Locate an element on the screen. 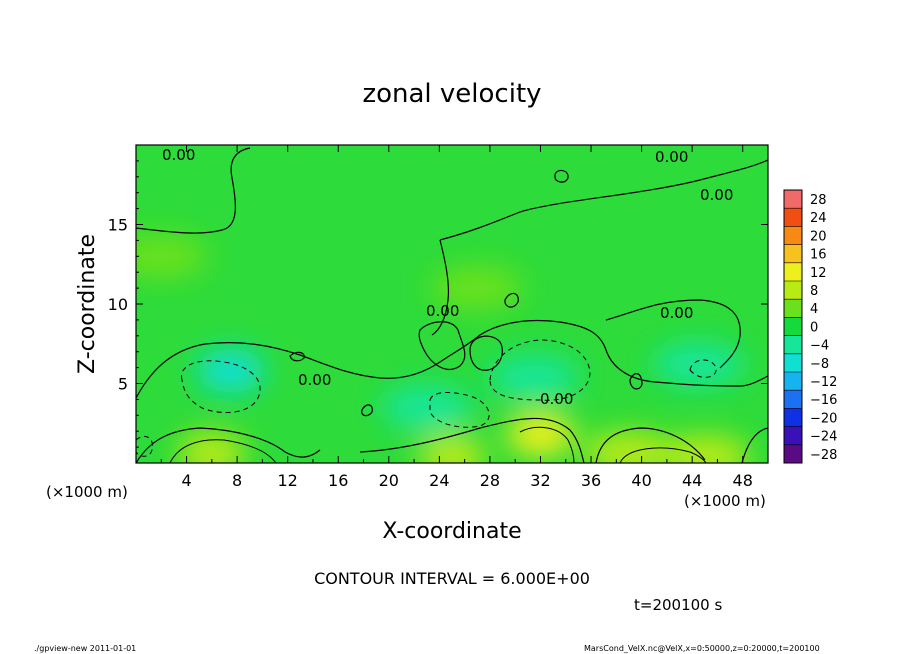 Image resolution: width=904 pixels, height=654 pixels. colorbar-label: −24 is located at coordinates (823, 437).